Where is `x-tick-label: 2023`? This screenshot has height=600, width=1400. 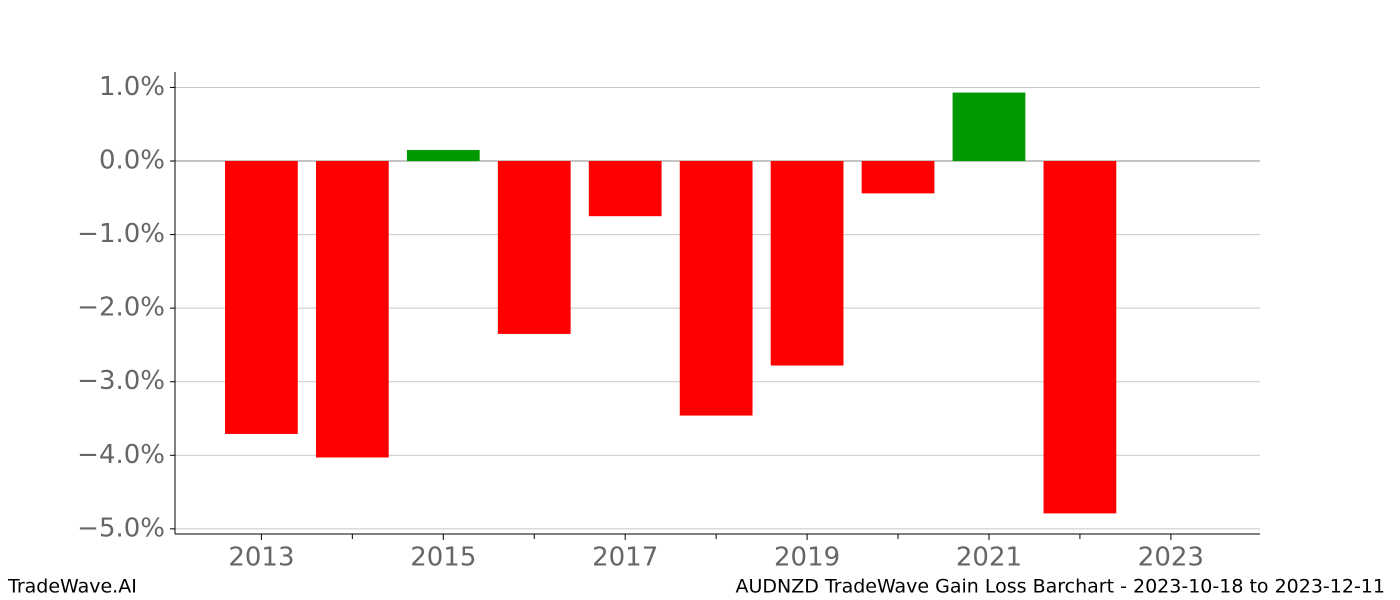
x-tick-label: 2023 is located at coordinates (1171, 558).